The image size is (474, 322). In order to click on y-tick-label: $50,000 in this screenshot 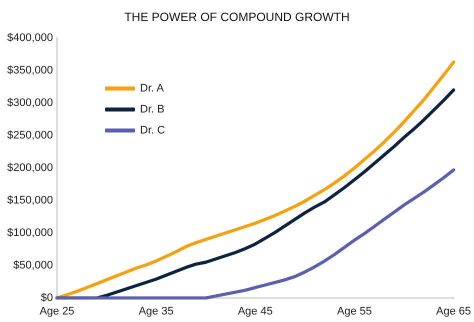, I will do `click(33, 266)`.